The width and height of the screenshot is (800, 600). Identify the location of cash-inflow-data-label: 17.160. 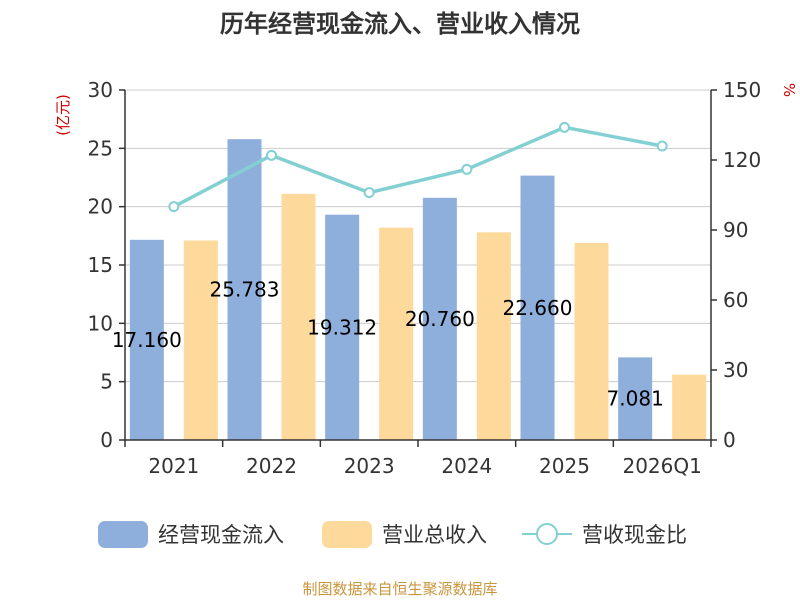
(147, 340).